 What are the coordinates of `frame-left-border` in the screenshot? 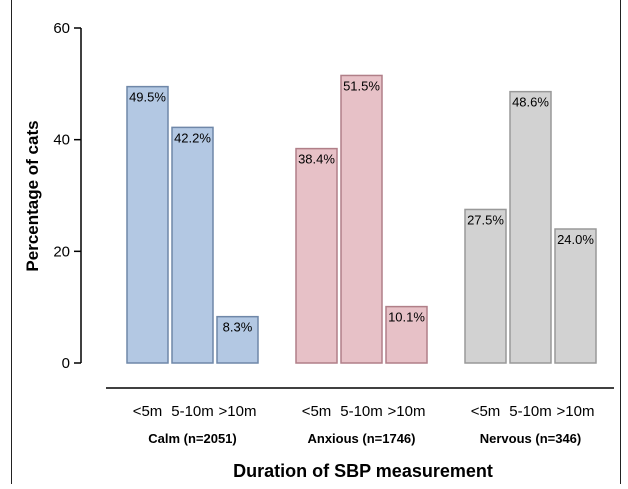 It's located at (11, 242).